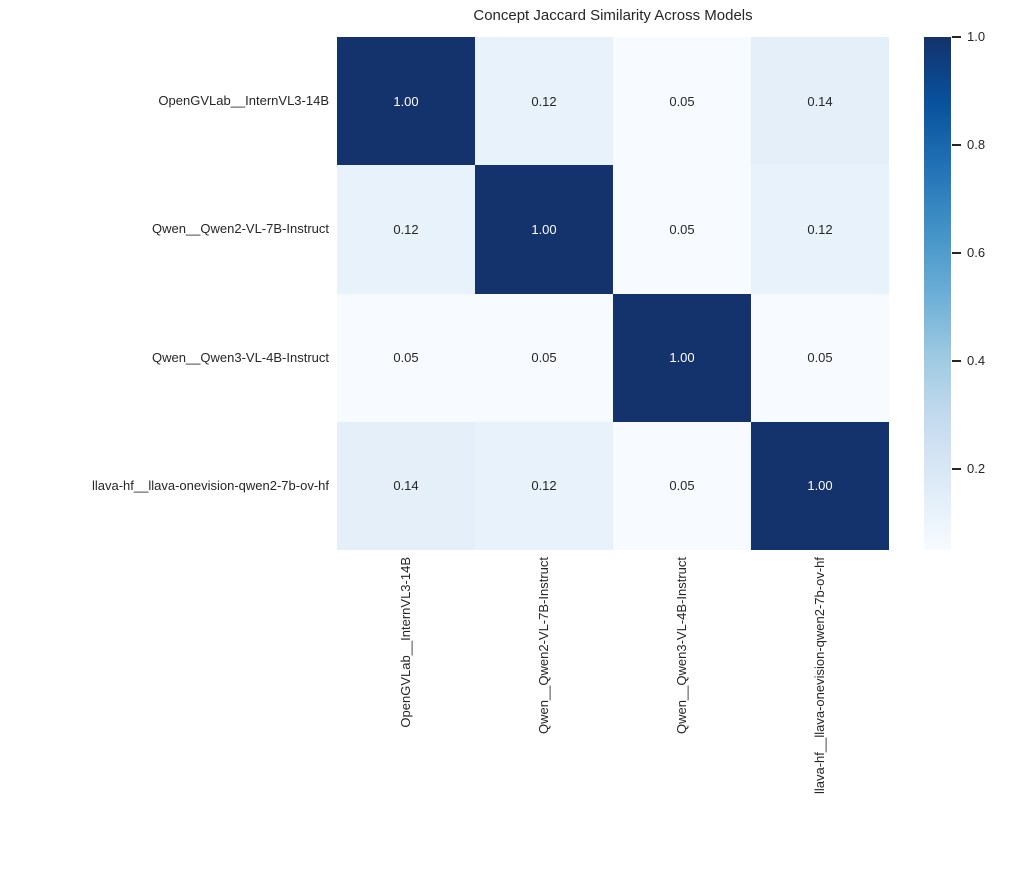 The image size is (1016, 888). Describe the element at coordinates (240, 357) in the screenshot. I see `y-tick-label: Qwen__Qwen3-VL-4B-Instruct` at that location.